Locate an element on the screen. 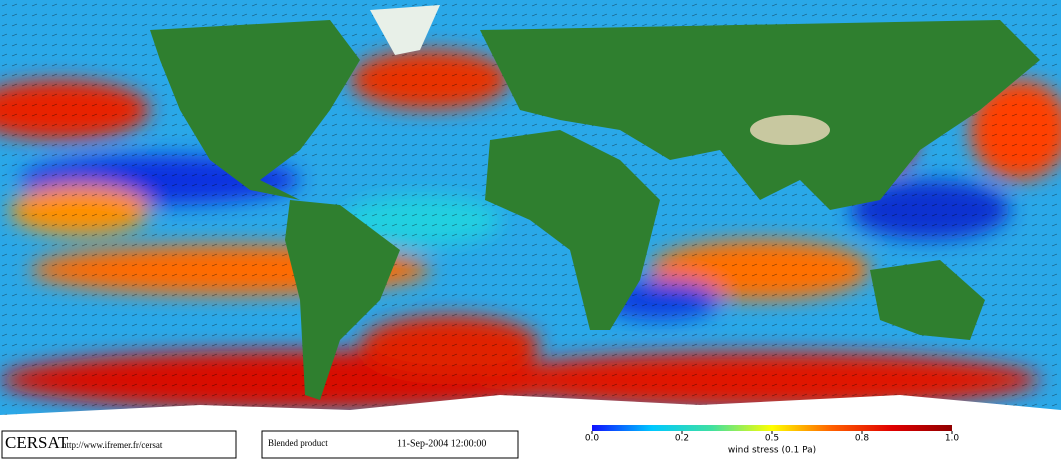  colorbar-tick-label: 0.8 is located at coordinates (862, 439).